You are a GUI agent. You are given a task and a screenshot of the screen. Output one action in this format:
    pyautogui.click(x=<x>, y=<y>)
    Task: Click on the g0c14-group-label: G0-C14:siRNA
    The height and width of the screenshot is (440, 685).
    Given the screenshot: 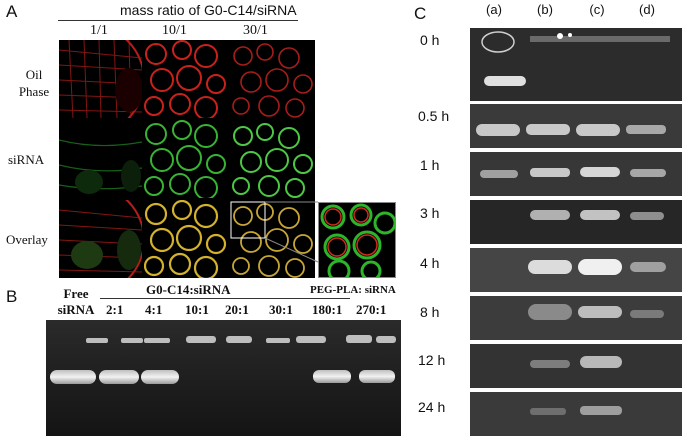 What is the action you would take?
    pyautogui.click(x=188, y=289)
    